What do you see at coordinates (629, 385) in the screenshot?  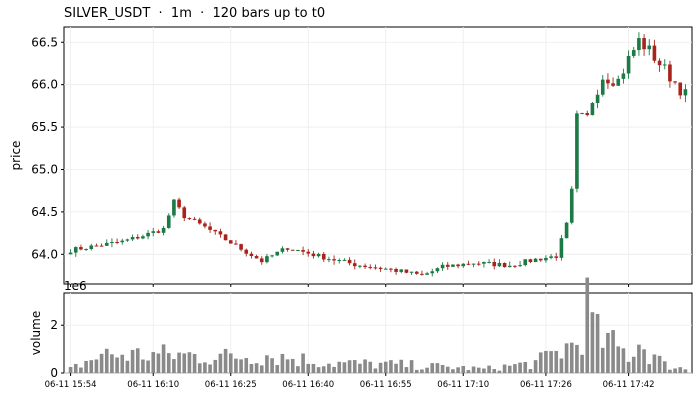 I see `x-tick-label: 06-11 17:42` at bounding box center [629, 385].